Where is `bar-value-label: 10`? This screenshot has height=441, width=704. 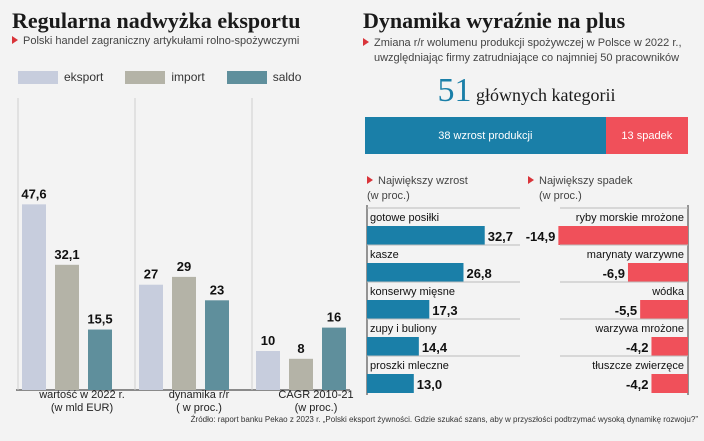
bar-value-label: 10 is located at coordinates (268, 340).